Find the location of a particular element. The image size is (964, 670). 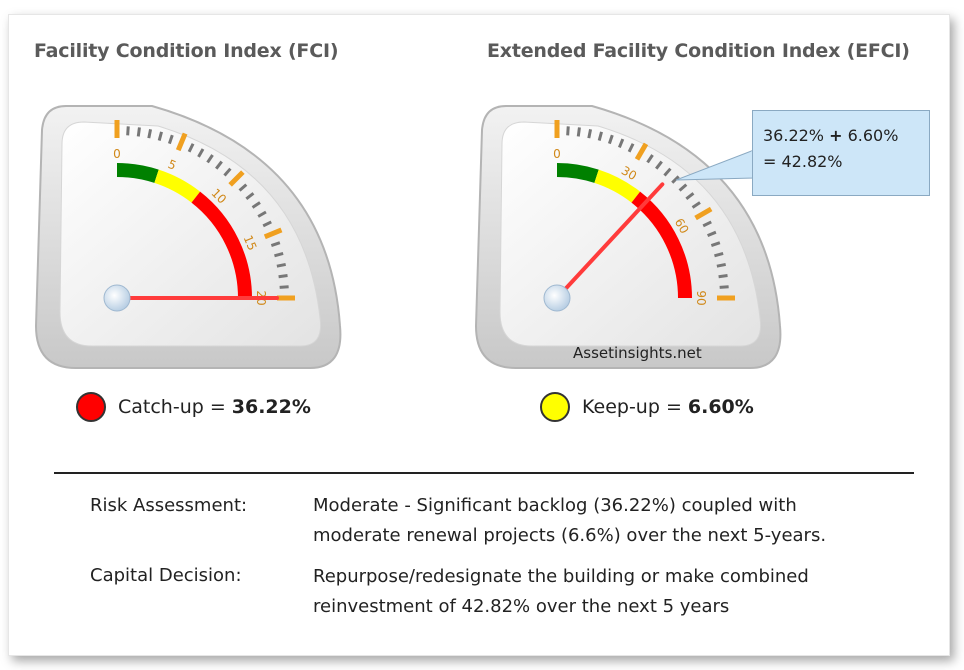

efci-bands is located at coordinates (624, 231).